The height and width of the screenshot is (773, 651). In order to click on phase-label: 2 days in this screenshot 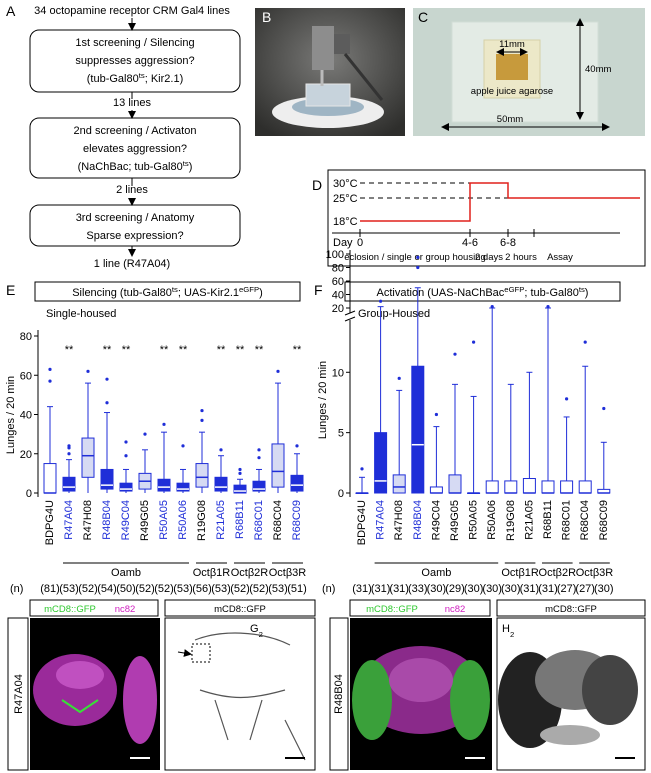, I will do `click(489, 257)`.